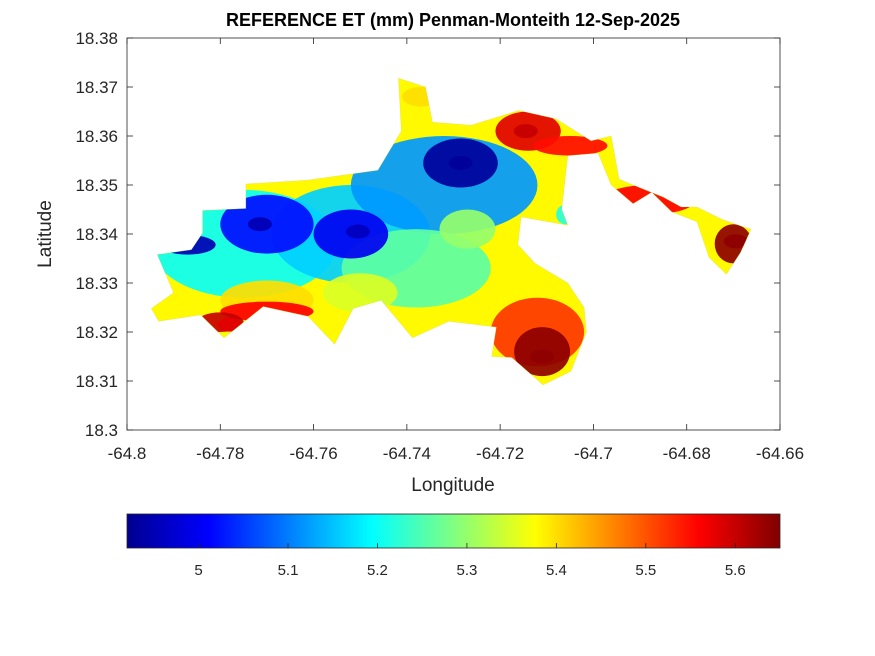  I want to click on colorbar-tick-label: 5, so click(198, 570).